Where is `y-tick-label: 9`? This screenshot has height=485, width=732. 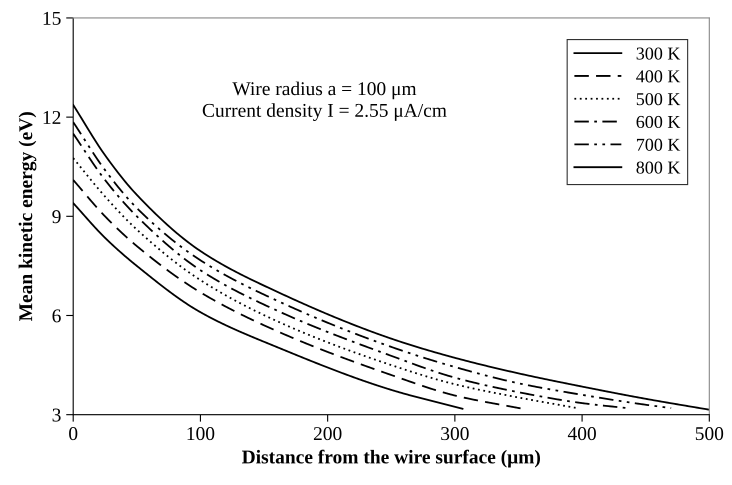
y-tick-label: 9 is located at coordinates (56, 217).